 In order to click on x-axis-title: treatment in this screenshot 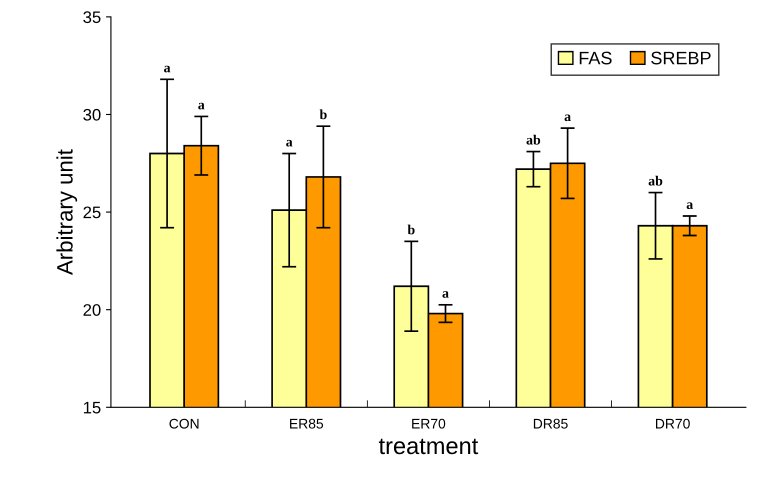, I will do `click(428, 446)`.